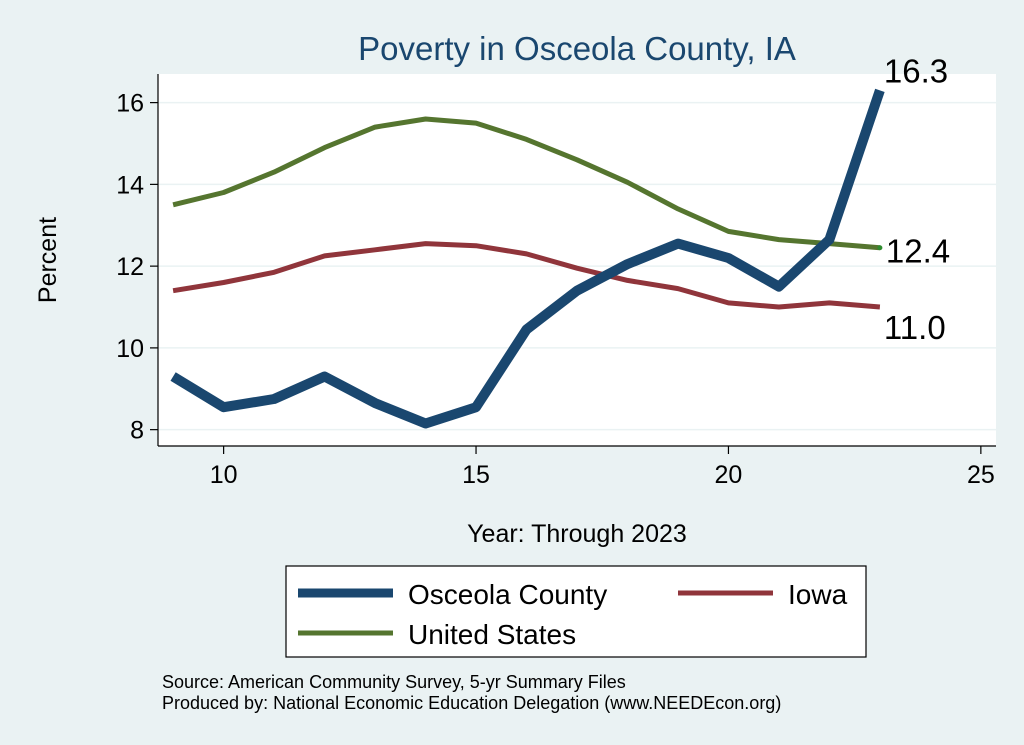  What do you see at coordinates (577, 48) in the screenshot?
I see `chart-title: Poverty in Osceola County, IA` at bounding box center [577, 48].